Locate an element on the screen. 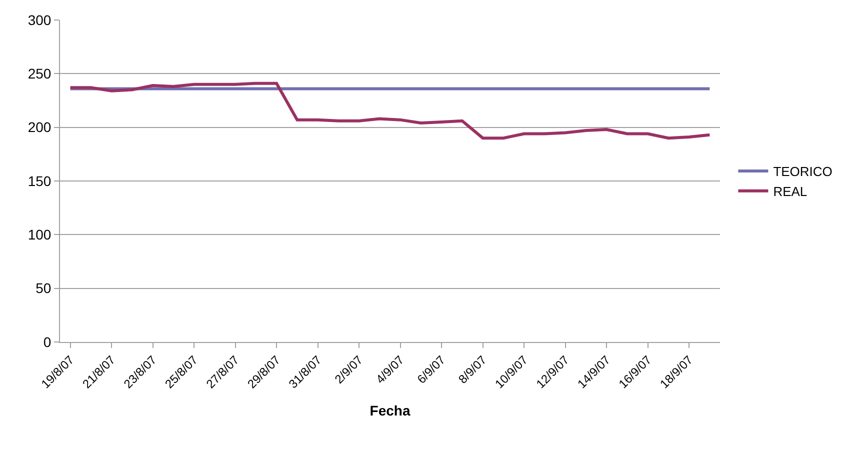 This screenshot has height=456, width=850. x-axis-title: Fecha is located at coordinates (390, 410).